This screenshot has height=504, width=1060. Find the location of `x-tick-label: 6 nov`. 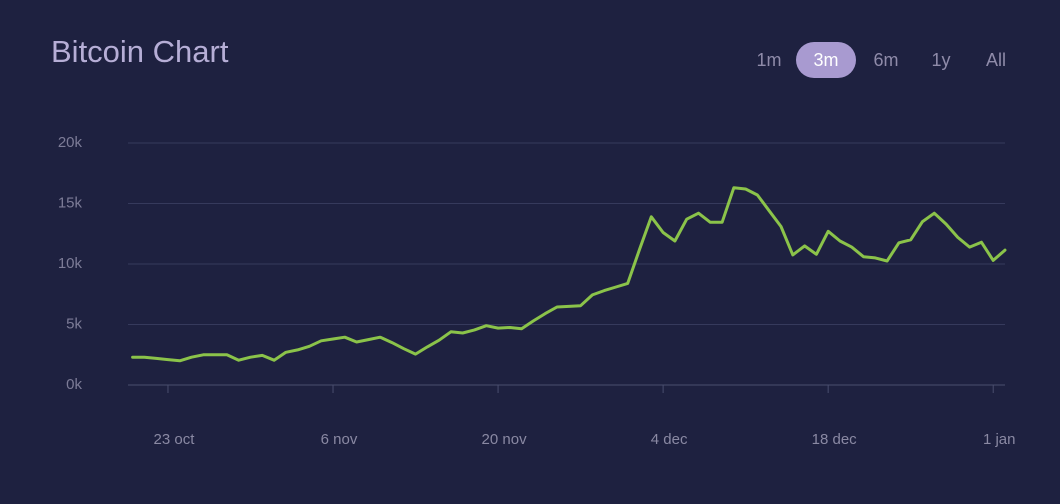

x-tick-label: 6 nov is located at coordinates (339, 439).